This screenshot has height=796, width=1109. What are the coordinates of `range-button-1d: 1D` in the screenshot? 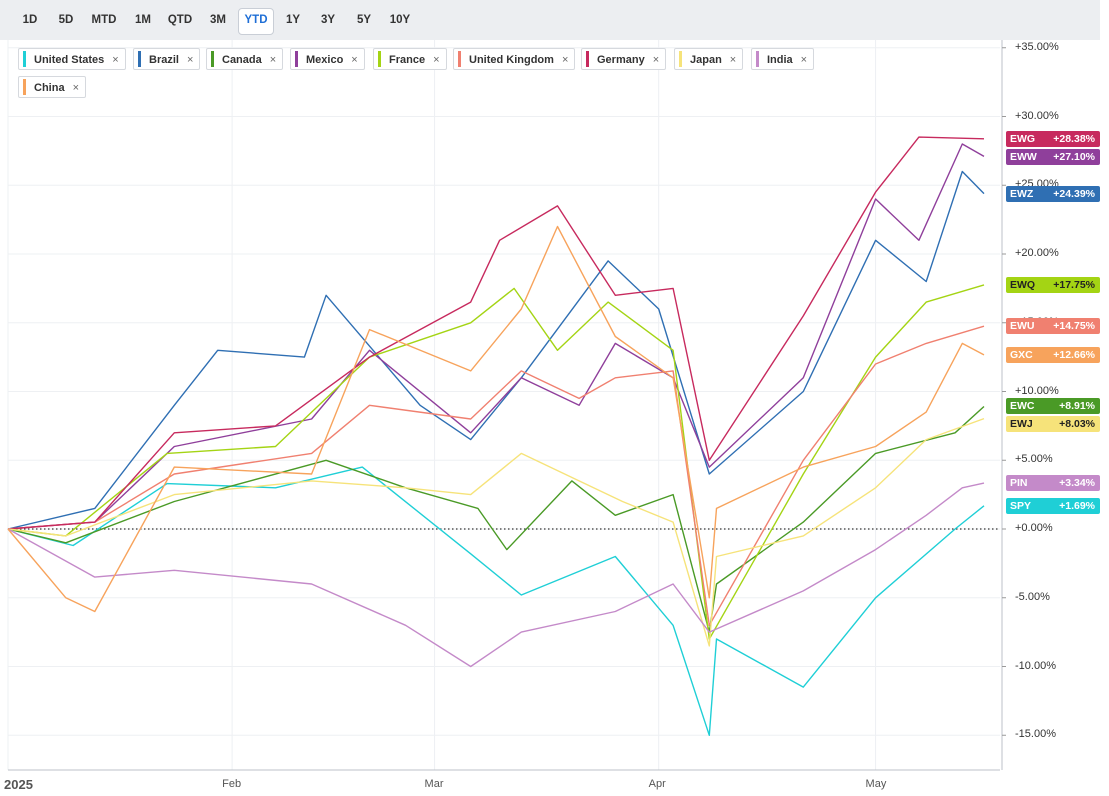 It's located at (30, 20).